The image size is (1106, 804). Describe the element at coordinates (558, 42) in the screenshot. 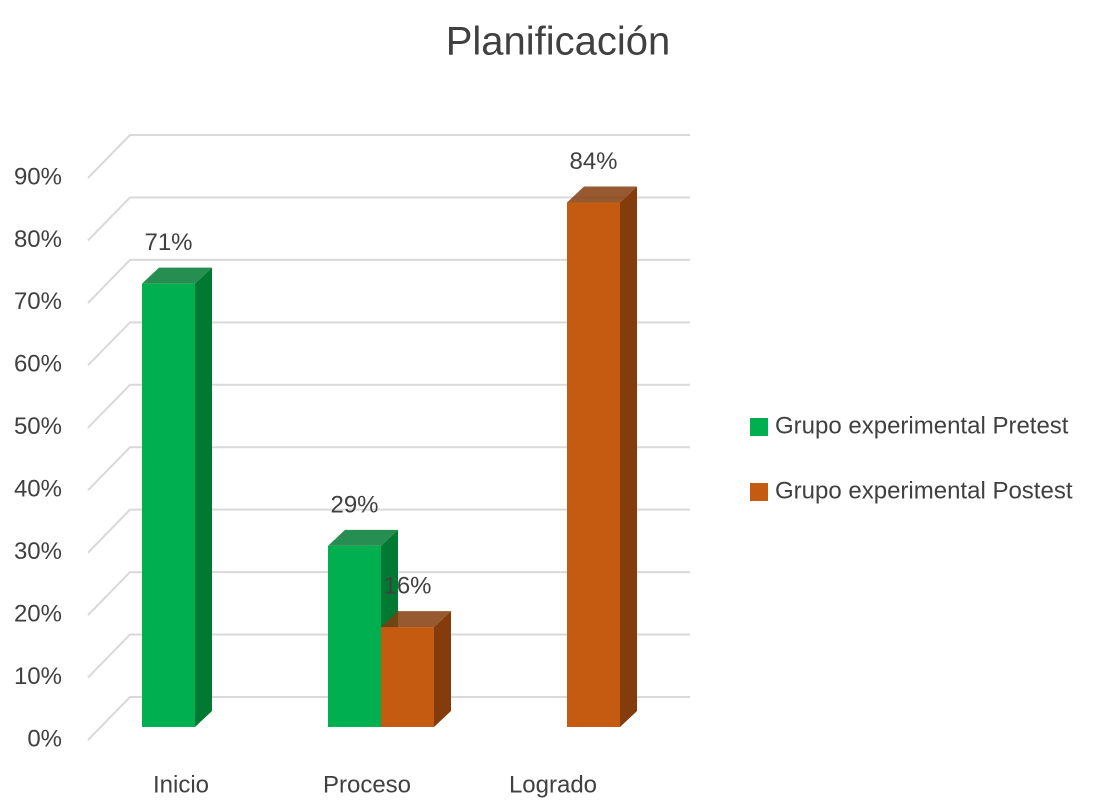

I see `chart-title: Planificación` at that location.